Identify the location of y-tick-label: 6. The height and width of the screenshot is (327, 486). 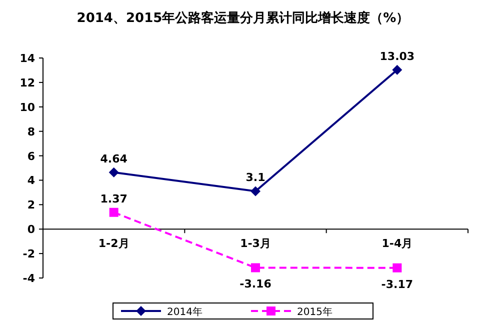
(31, 156).